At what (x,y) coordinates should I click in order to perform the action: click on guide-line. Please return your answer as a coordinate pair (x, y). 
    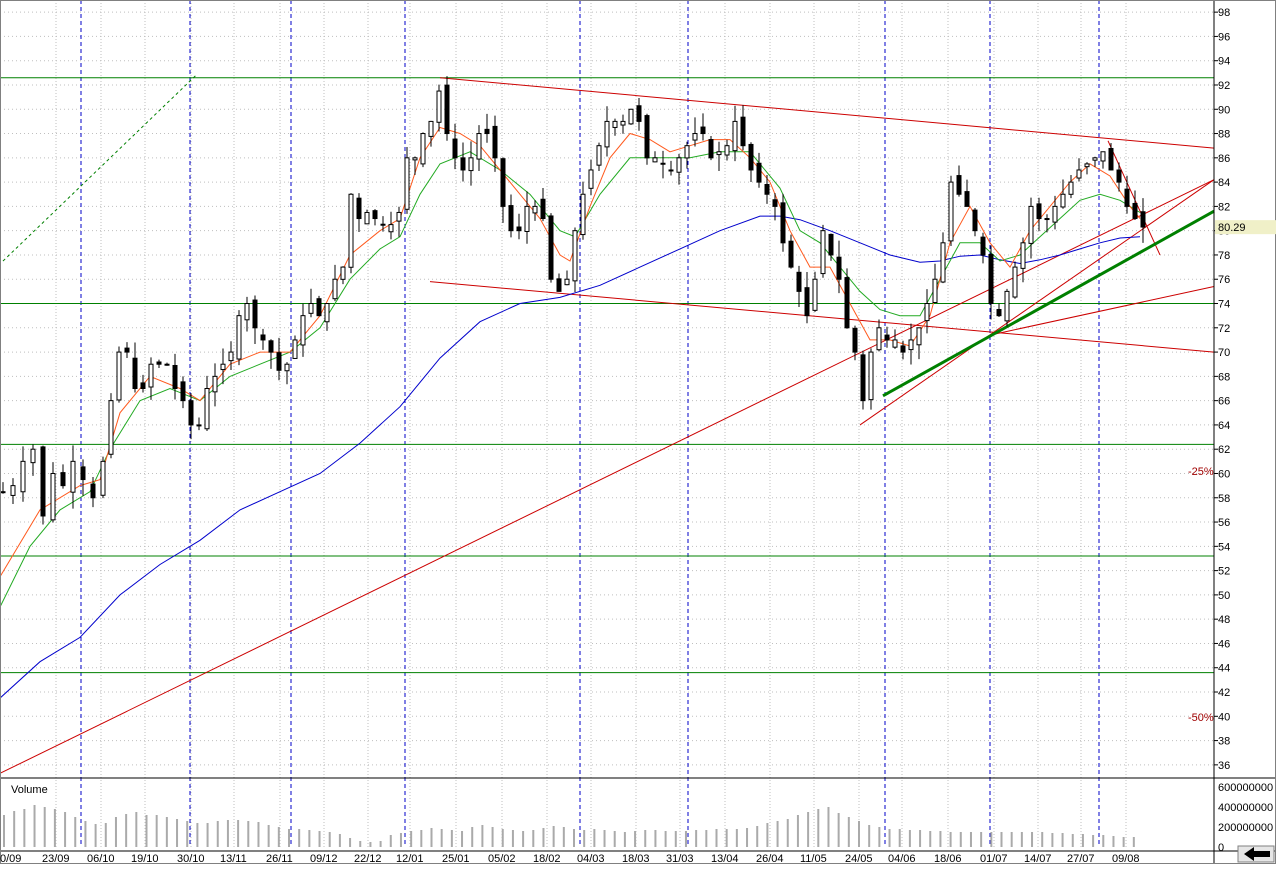
    Looking at the image, I should click on (99, 168).